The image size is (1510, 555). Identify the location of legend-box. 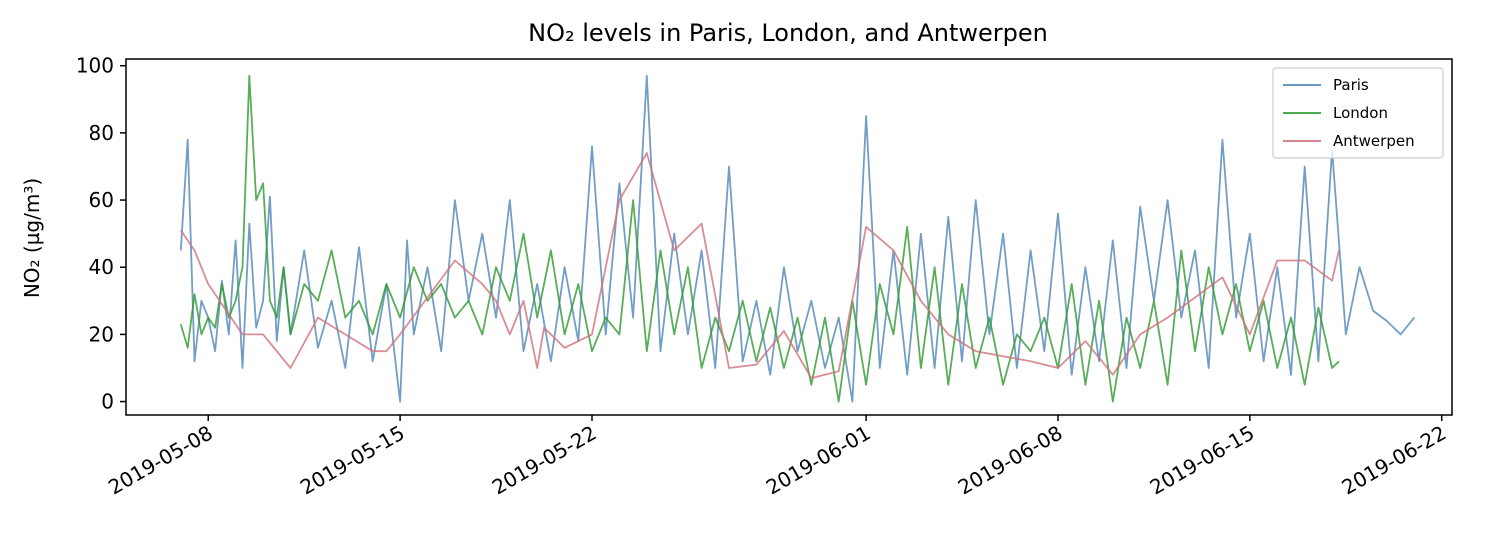
(1358, 113).